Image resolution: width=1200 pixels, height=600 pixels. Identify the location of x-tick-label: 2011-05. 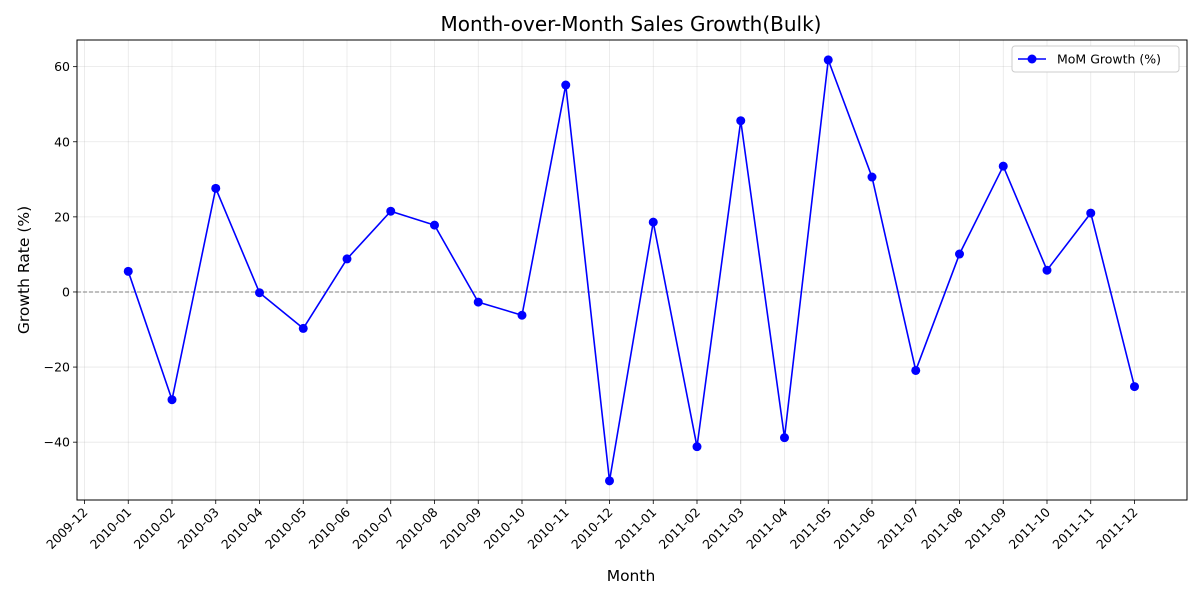
(811, 529).